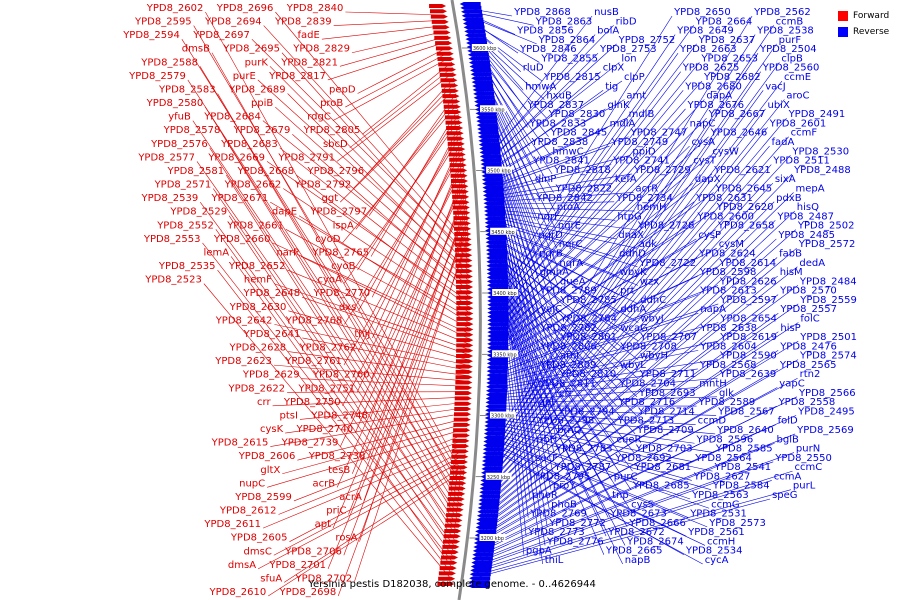 The height and width of the screenshot is (600, 900). Describe the element at coordinates (297, 76) in the screenshot. I see `gene-label-forward: YPD8_2817` at that location.